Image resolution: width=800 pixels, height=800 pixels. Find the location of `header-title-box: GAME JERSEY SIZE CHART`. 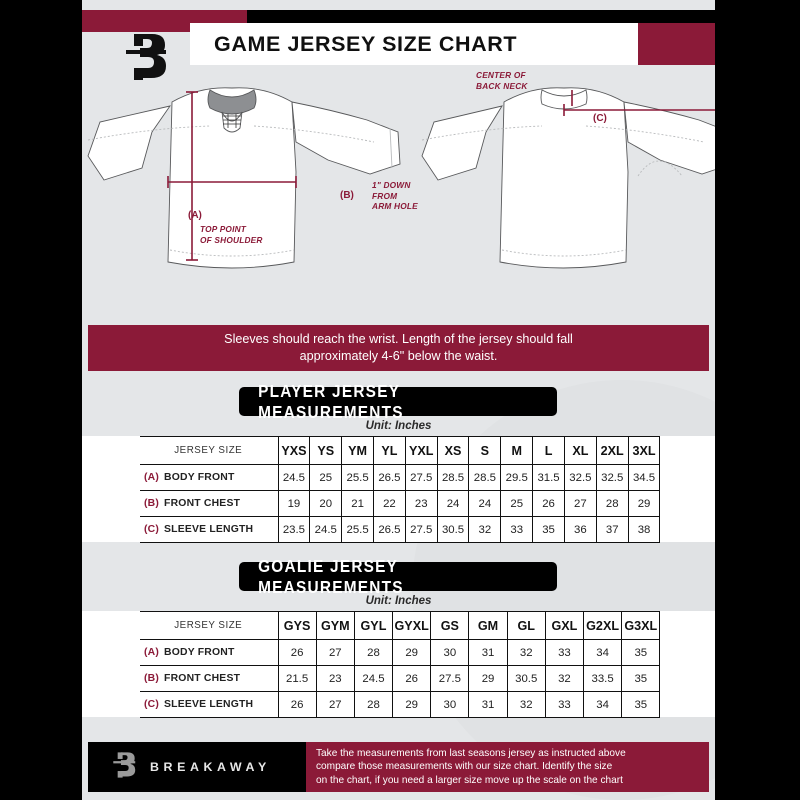

header-title-box: GAME JERSEY SIZE CHART is located at coordinates (414, 44).